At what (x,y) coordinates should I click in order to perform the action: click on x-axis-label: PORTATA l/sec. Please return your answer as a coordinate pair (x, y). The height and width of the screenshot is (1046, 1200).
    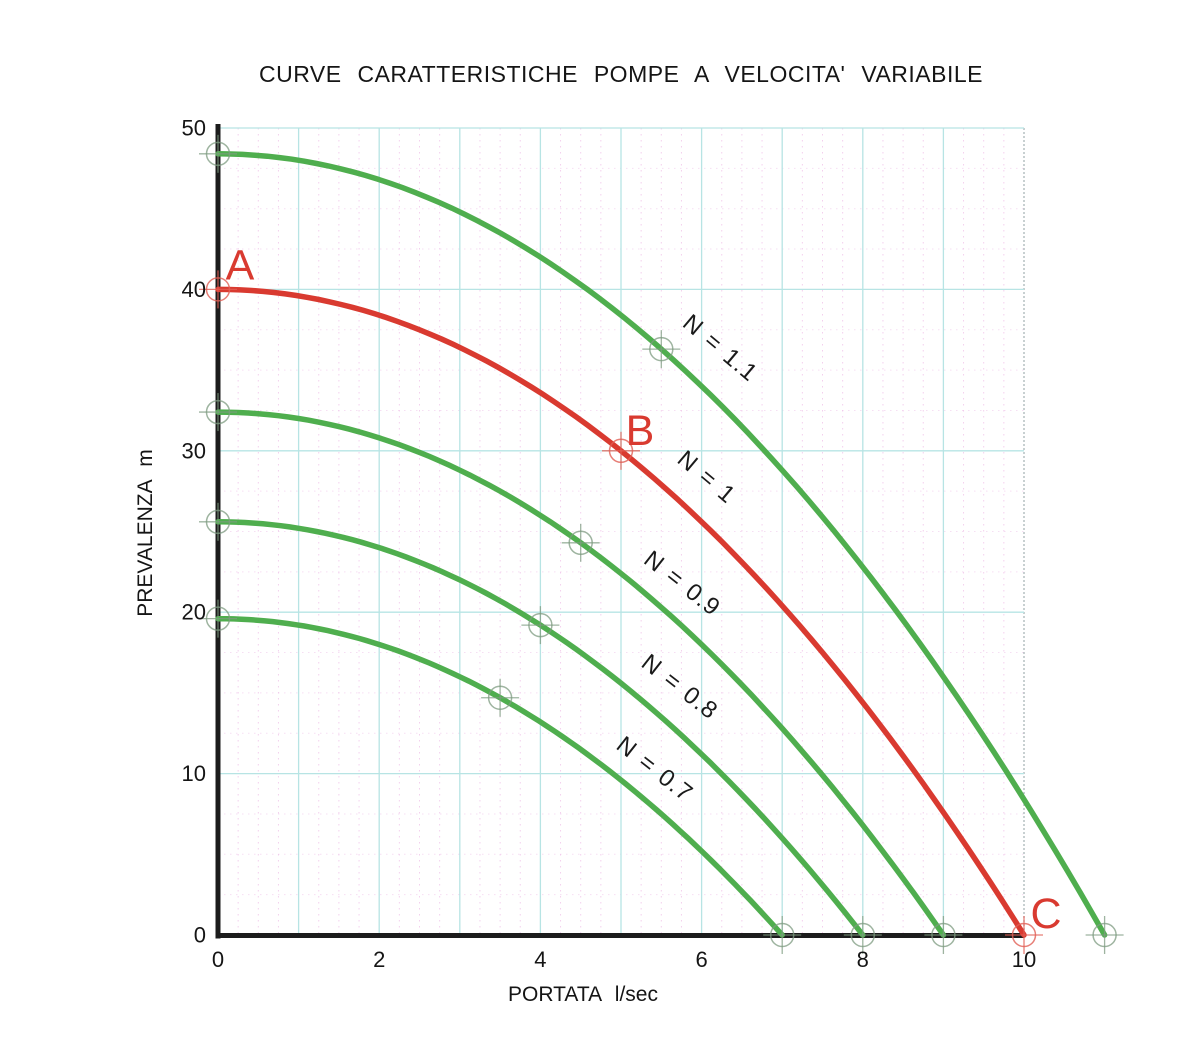
    Looking at the image, I should click on (583, 994).